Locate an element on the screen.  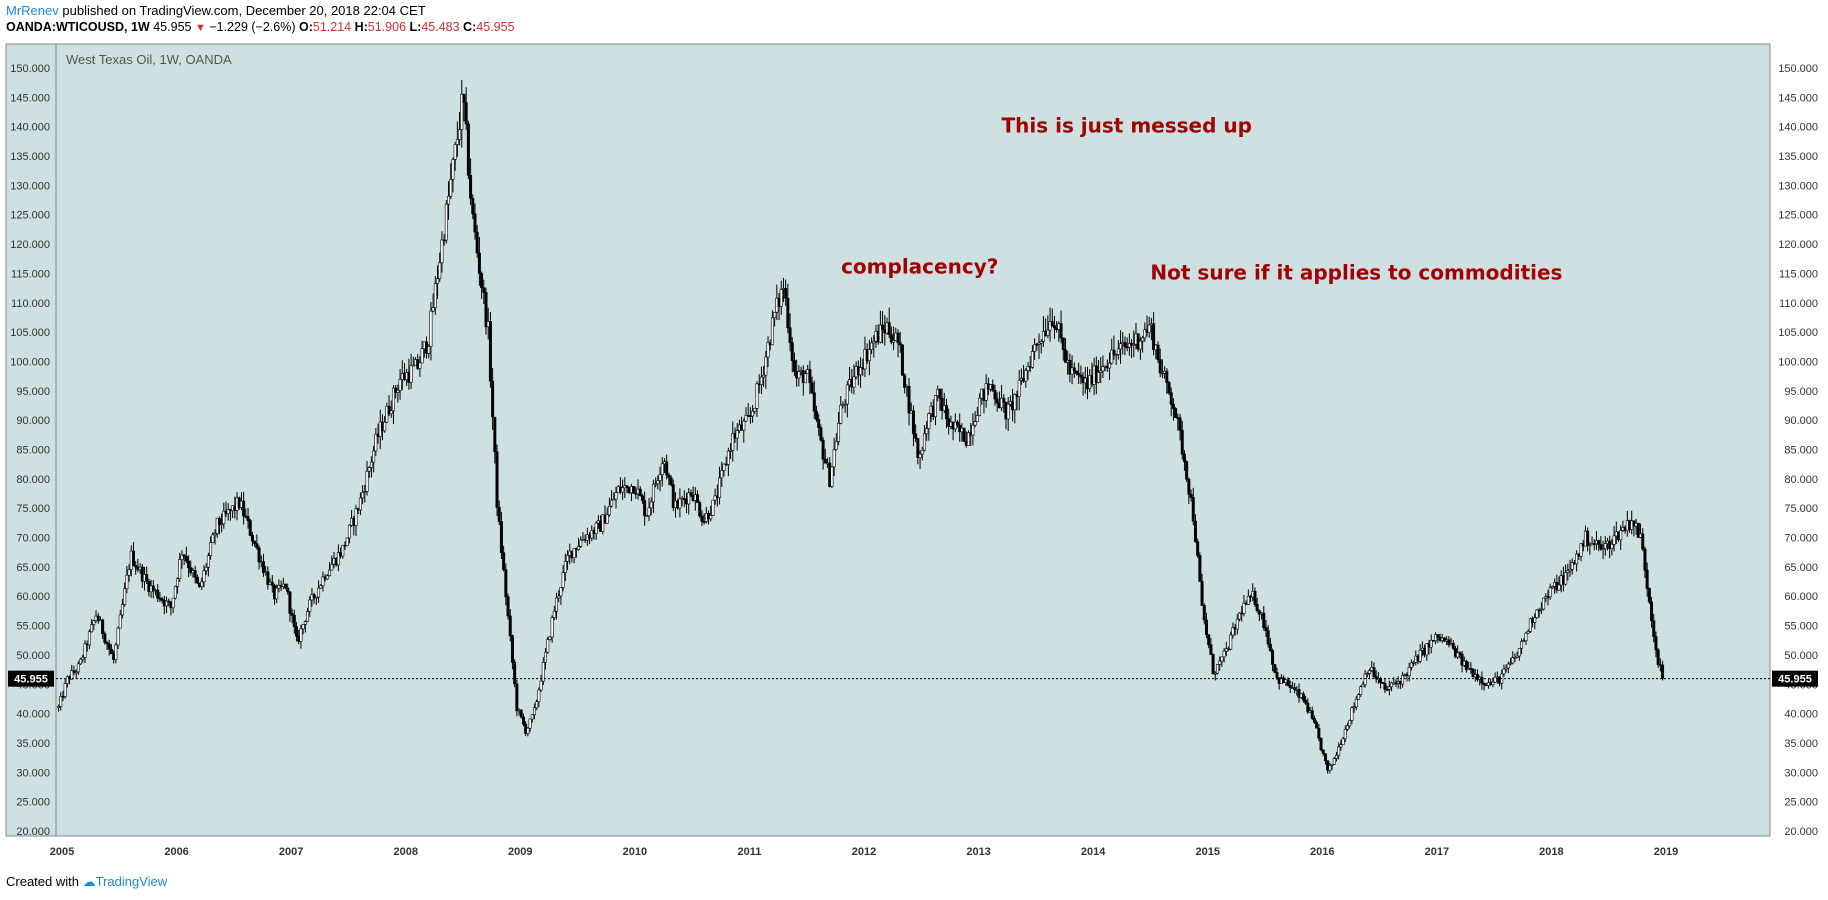
x-tick-label: 2005 is located at coordinates (62, 852).